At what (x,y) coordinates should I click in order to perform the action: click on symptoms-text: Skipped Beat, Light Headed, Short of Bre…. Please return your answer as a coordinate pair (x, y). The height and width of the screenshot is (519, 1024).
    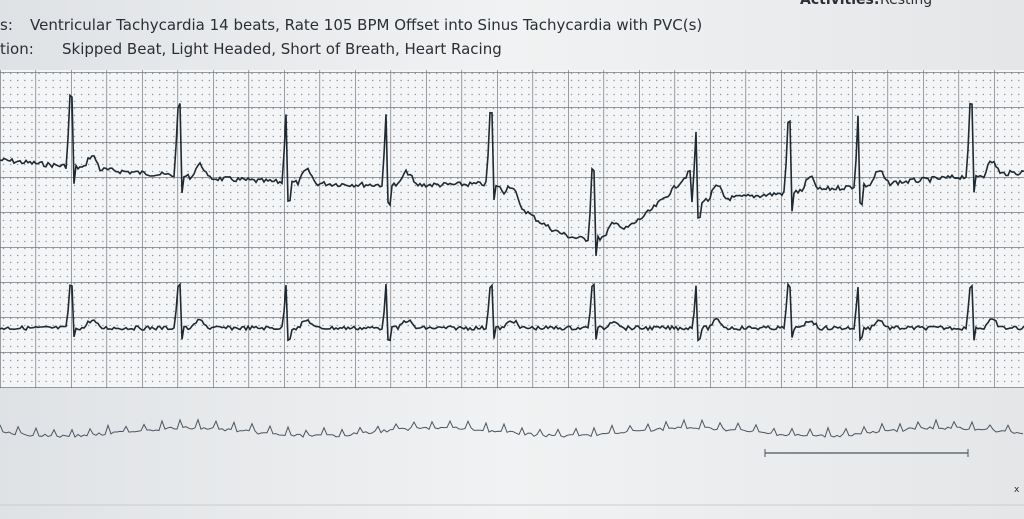
    Looking at the image, I should click on (282, 49).